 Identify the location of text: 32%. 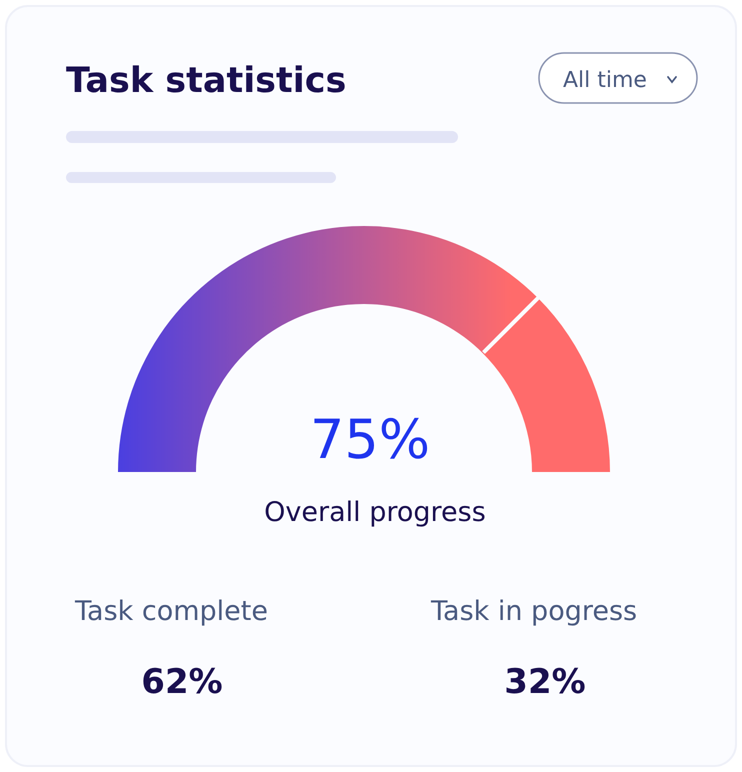
(545, 682).